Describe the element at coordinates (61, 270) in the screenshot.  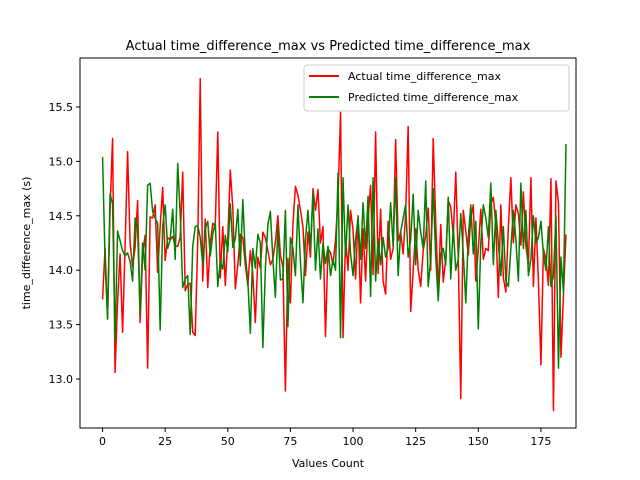
I see `y-tick-label: 14.0` at that location.